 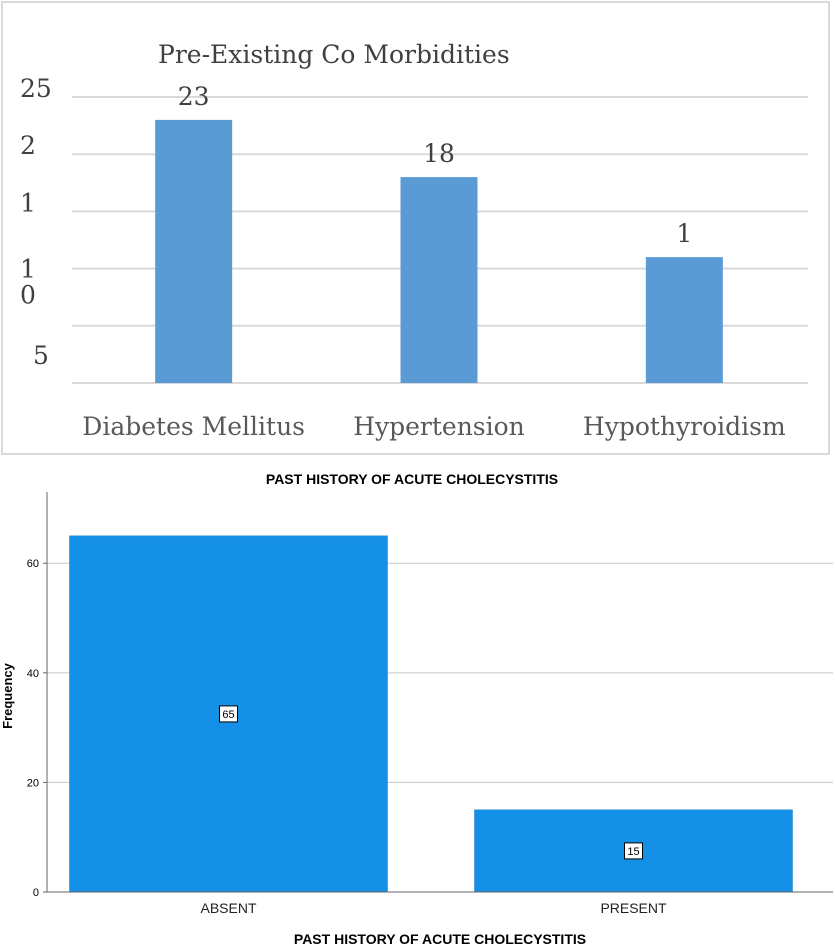 I want to click on y-tick-label: 20, so click(x=33, y=783).